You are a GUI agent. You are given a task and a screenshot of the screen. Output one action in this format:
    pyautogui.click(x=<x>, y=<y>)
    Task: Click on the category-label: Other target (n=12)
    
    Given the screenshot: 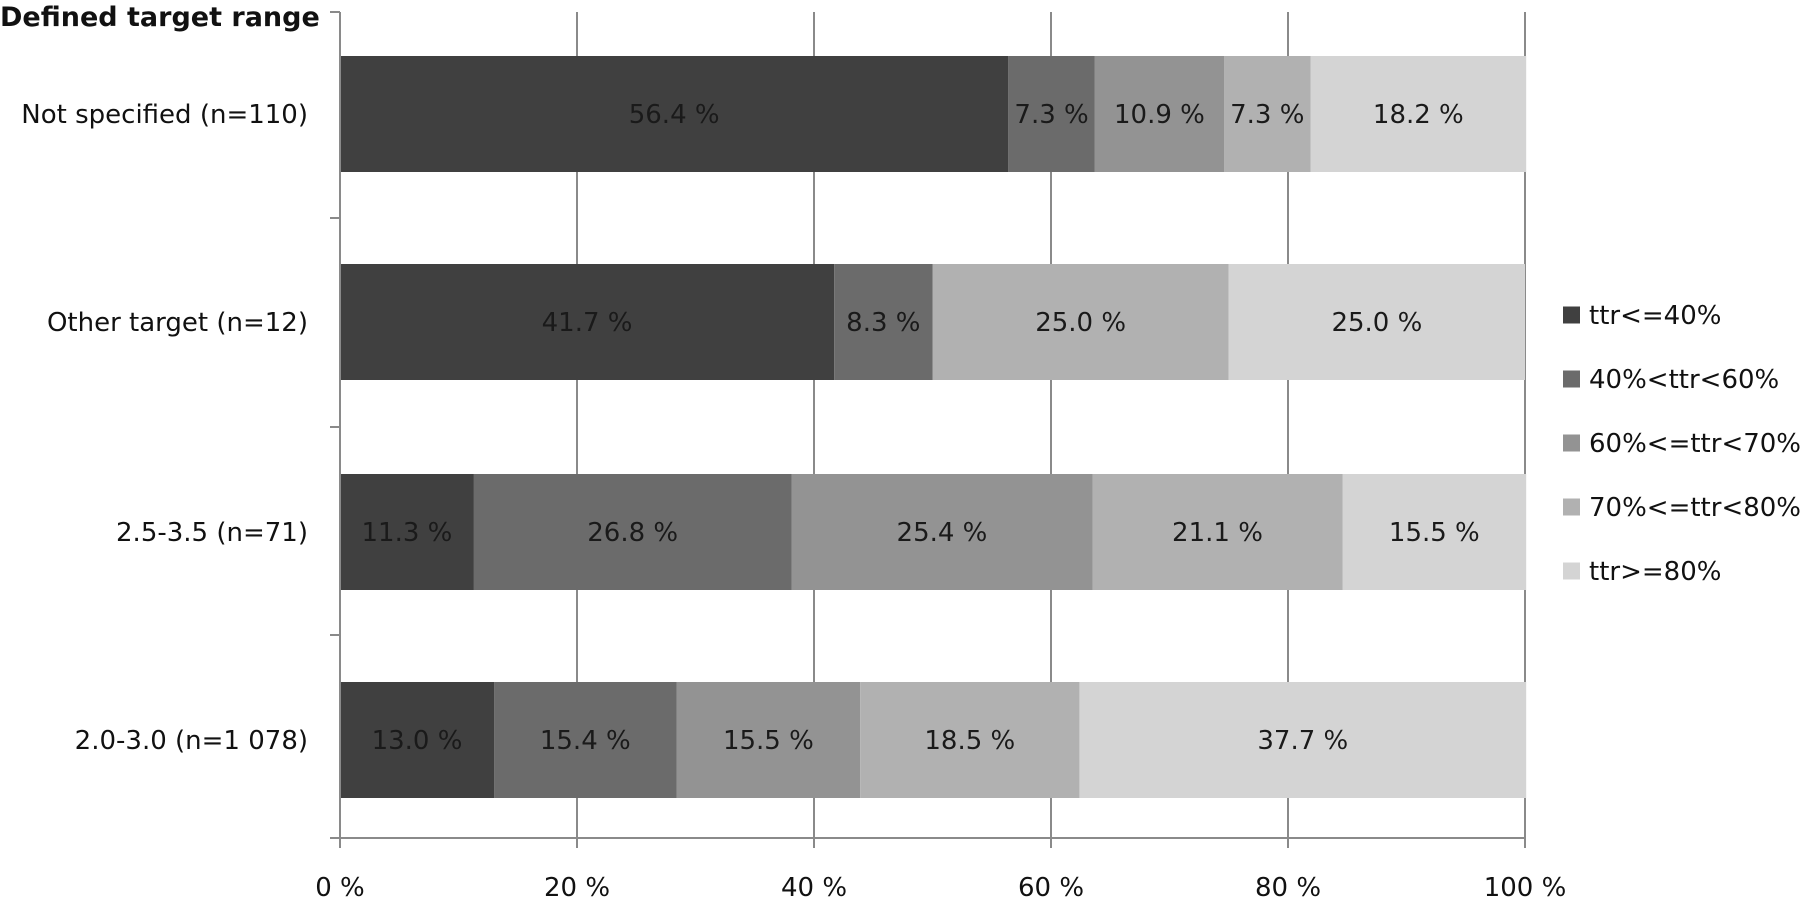 What is the action you would take?
    pyautogui.click(x=177, y=323)
    